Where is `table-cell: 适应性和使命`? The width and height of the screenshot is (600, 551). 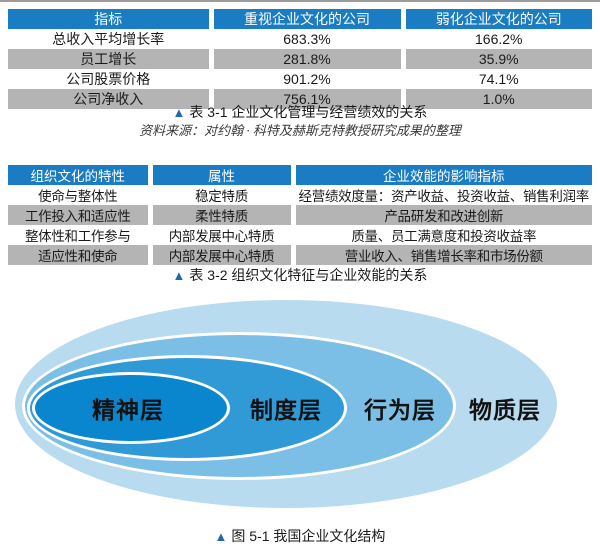 table-cell: 适应性和使命 is located at coordinates (79, 255).